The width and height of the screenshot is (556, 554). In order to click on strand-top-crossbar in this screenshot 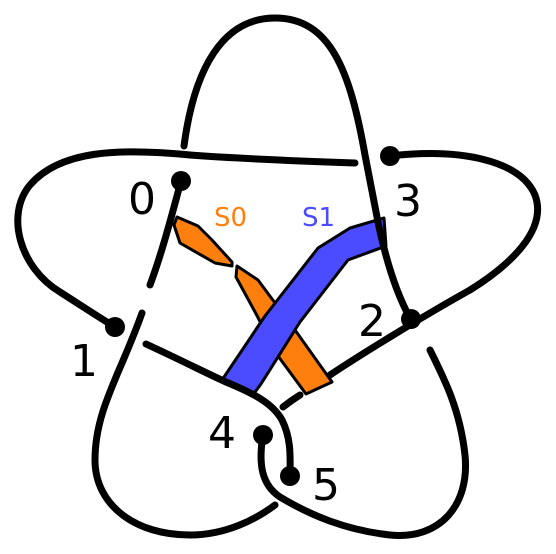, I will do `click(272, 159)`.